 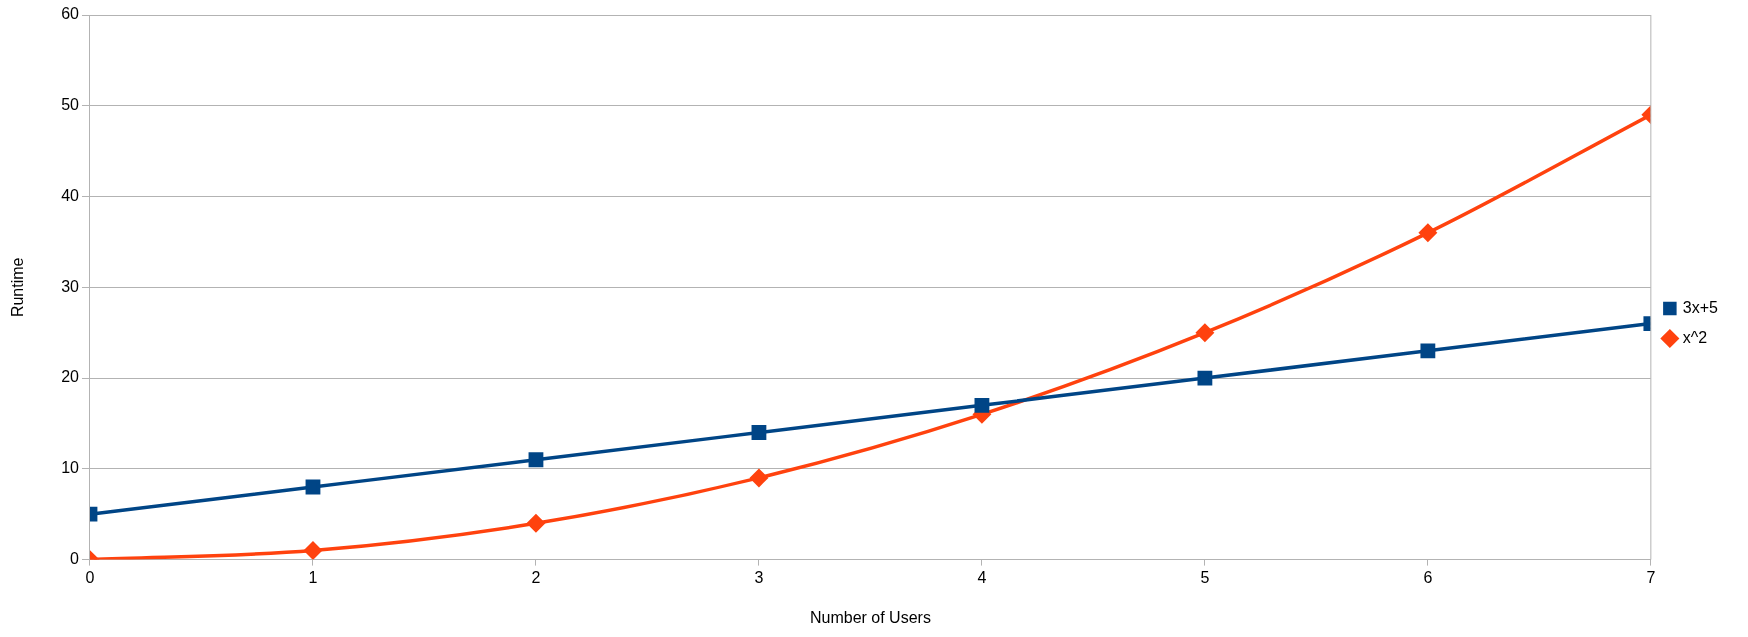 What do you see at coordinates (90, 577) in the screenshot?
I see `x-tick-label: 0` at bounding box center [90, 577].